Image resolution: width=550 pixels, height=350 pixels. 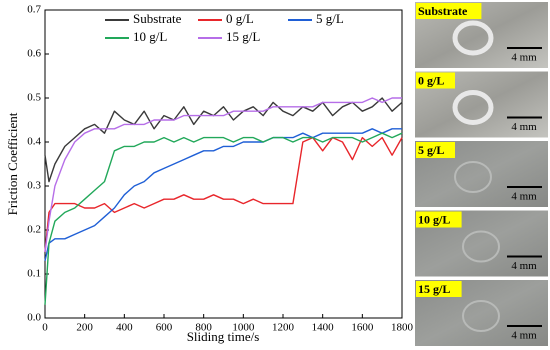 What do you see at coordinates (34, 186) in the screenshot?
I see `y-tick-label: 0.3` at bounding box center [34, 186].